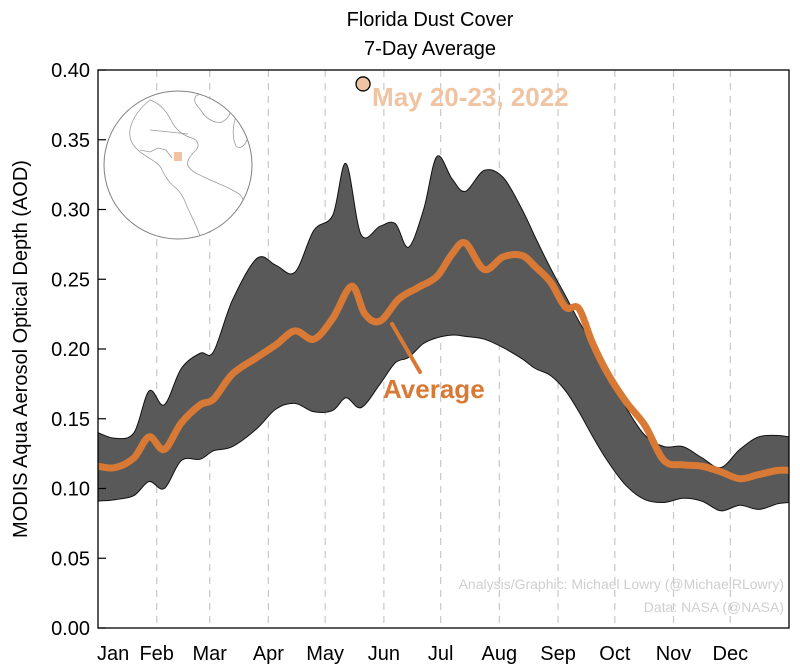 This screenshot has height=670, width=800. Describe the element at coordinates (430, 49) in the screenshot. I see `chart-subtitle: 7-Day Average` at that location.